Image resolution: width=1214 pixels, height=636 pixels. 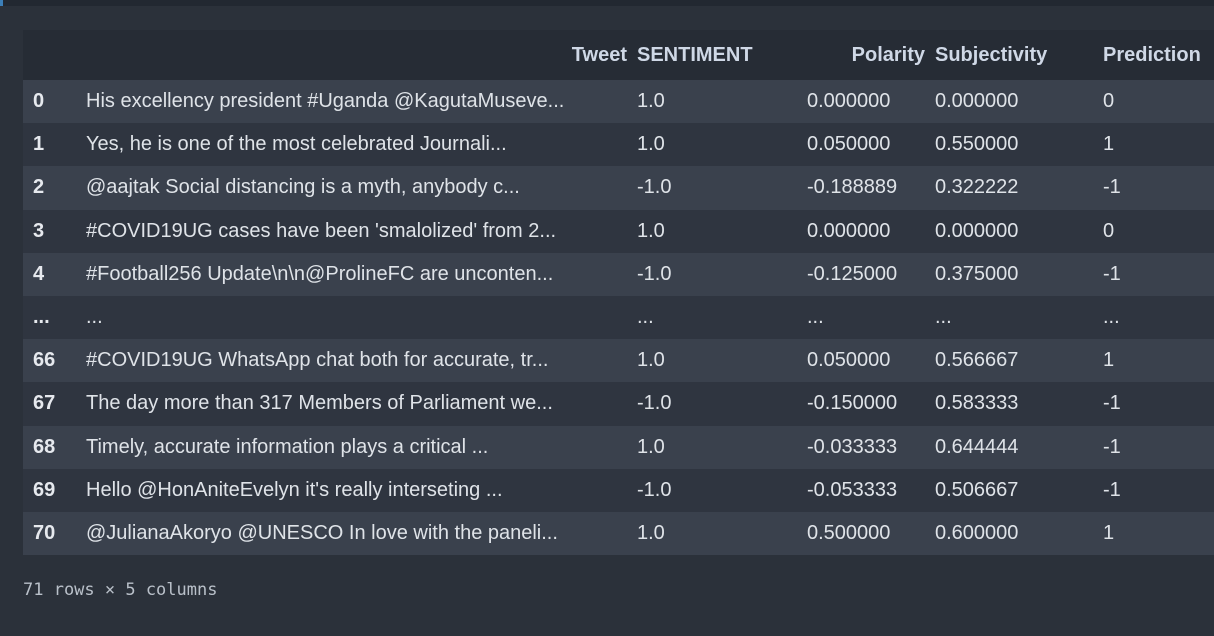 I want to click on column-header-prediction: Prediction, so click(x=1152, y=54).